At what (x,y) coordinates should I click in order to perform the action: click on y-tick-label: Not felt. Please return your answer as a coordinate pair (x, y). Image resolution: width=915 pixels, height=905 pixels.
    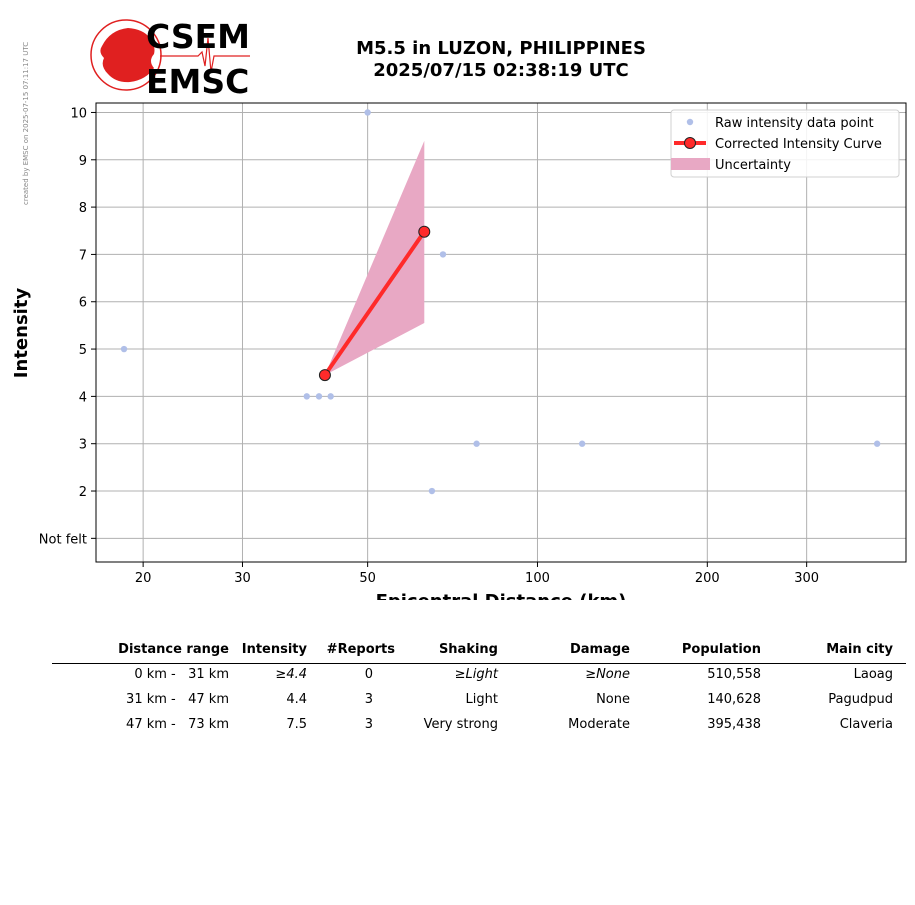
    Looking at the image, I should click on (63, 539).